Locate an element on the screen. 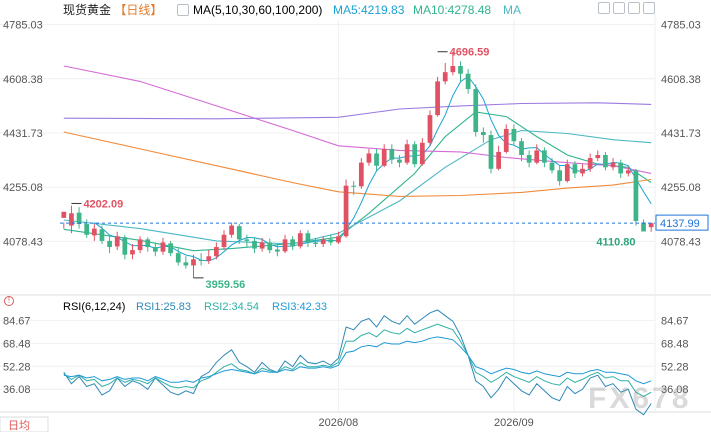  y-tick-left: 4078.43 is located at coordinates (23, 242).